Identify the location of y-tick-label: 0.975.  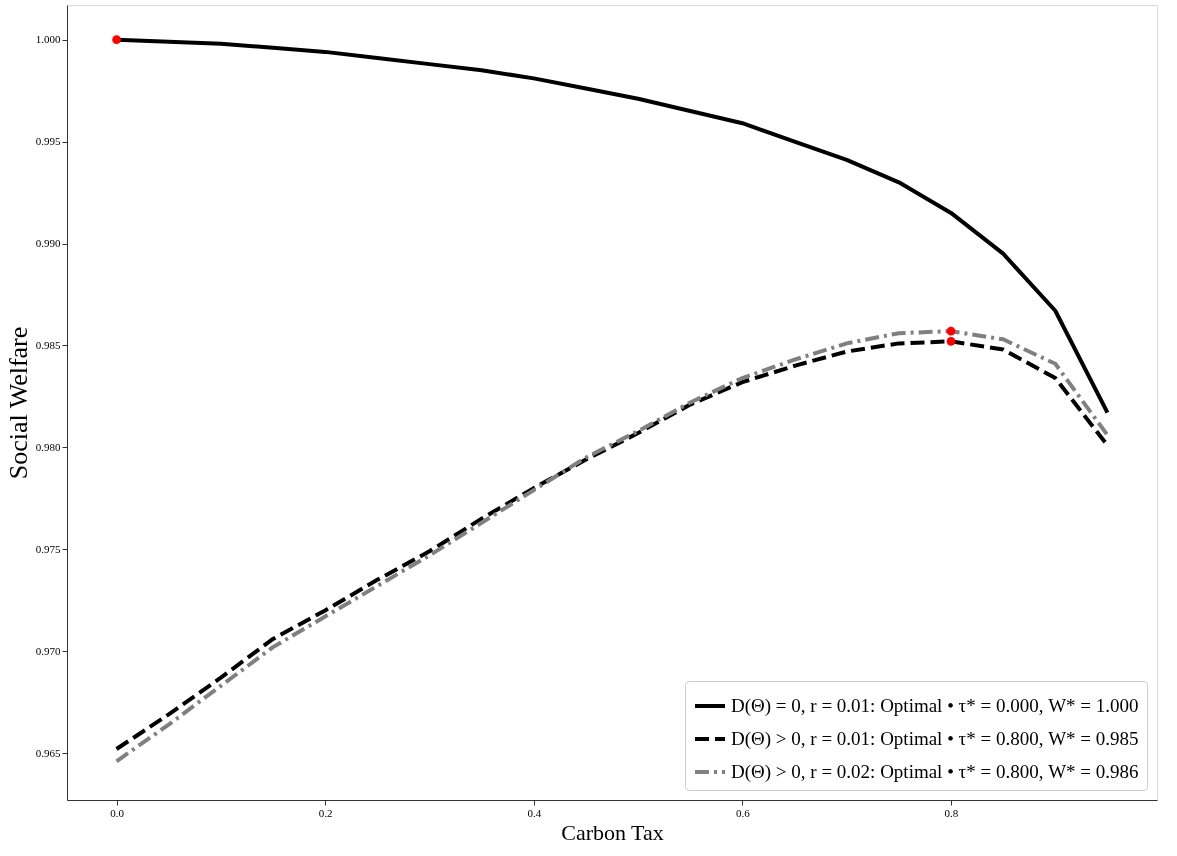
(48, 548).